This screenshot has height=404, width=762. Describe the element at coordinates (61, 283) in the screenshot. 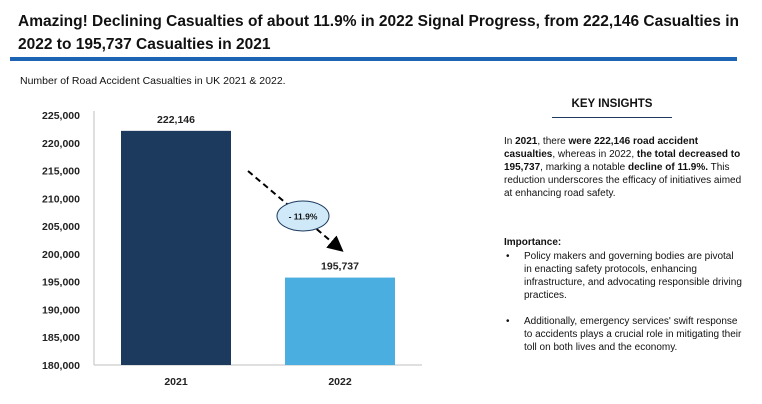

I see `y-tick-label: 195,000` at that location.